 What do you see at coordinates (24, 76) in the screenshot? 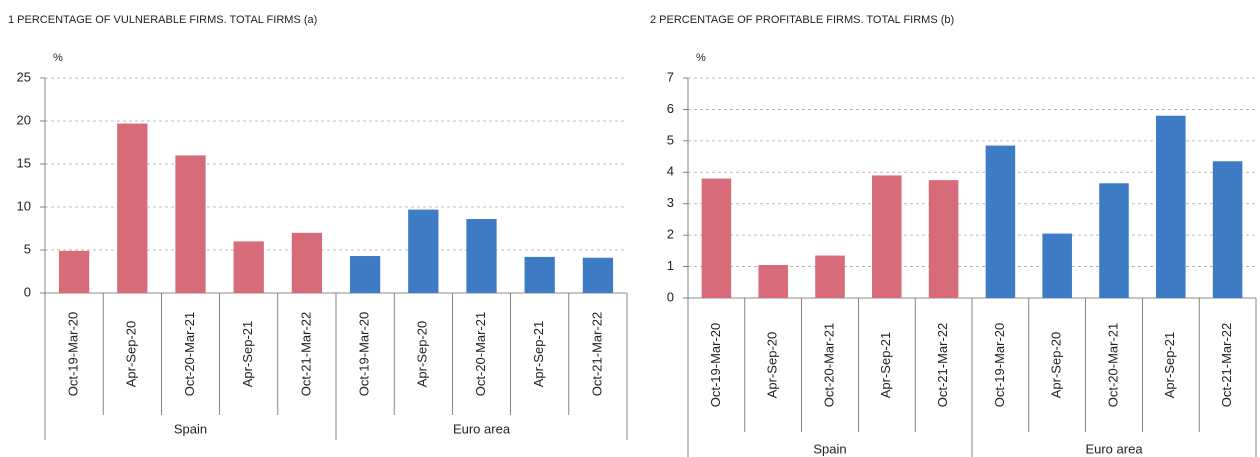
I see `y-tick-label: 25` at bounding box center [24, 76].